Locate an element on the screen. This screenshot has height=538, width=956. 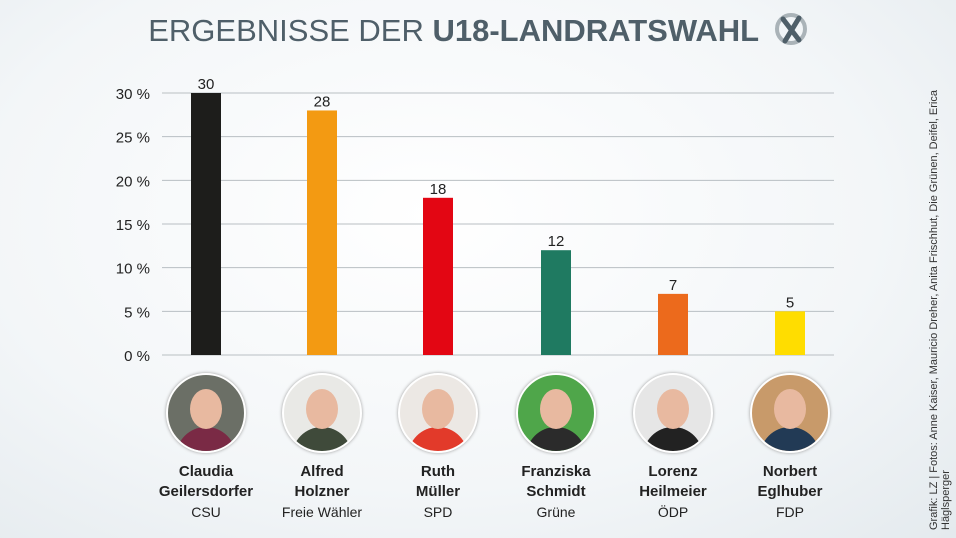
candidate: Norbert Eglhuber FDP is located at coordinates (790, 447).